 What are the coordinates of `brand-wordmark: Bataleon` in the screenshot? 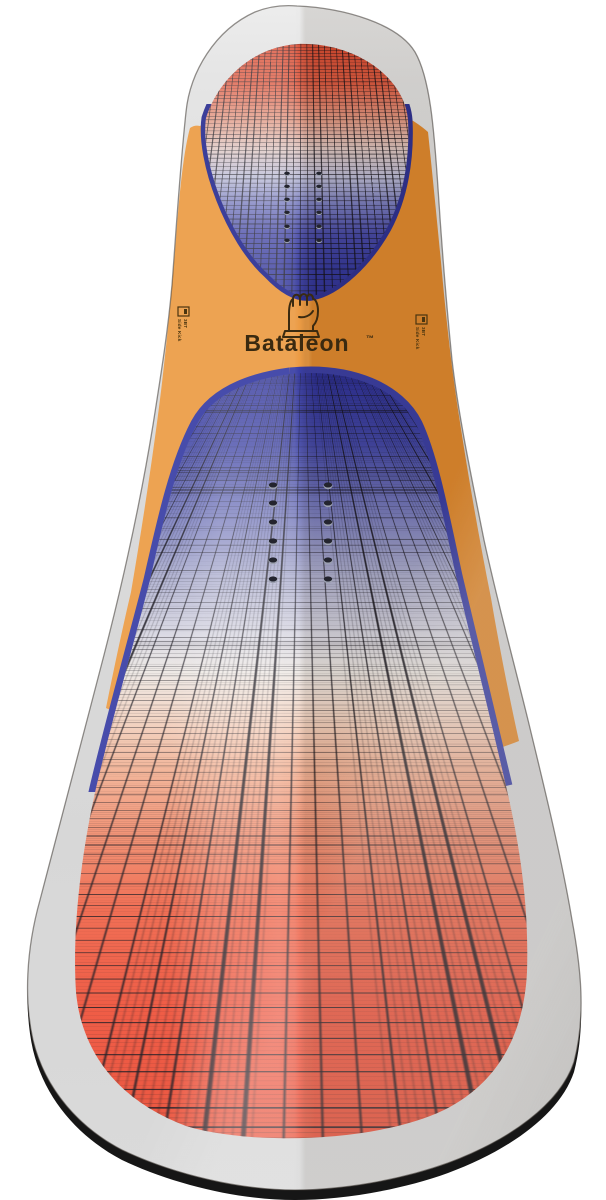 It's located at (296, 343).